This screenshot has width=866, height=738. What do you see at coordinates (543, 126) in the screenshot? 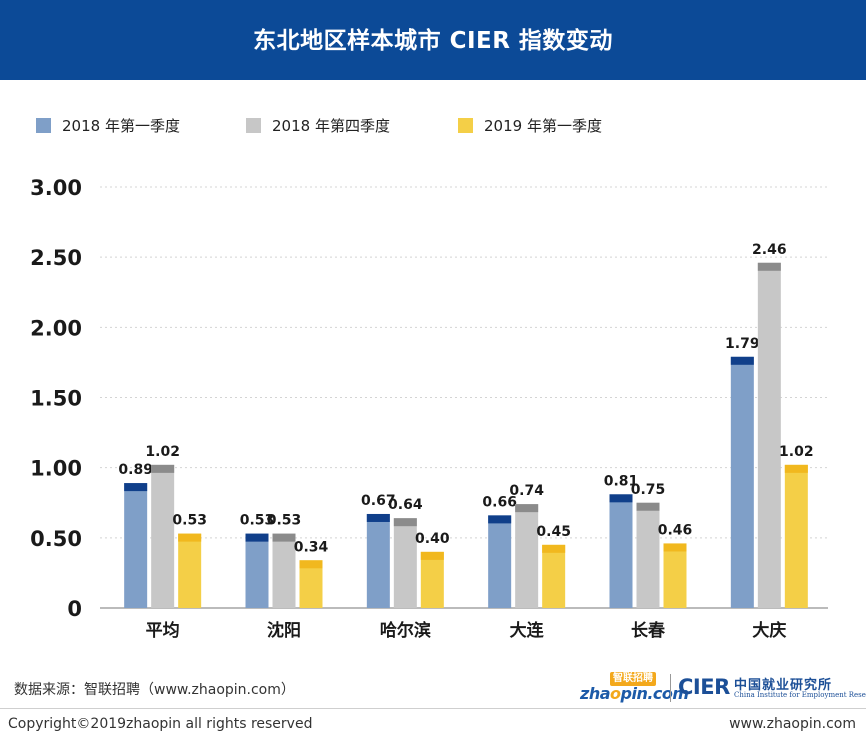
I see `legend-label-2019q1: 2019 年第一季度` at bounding box center [543, 126].